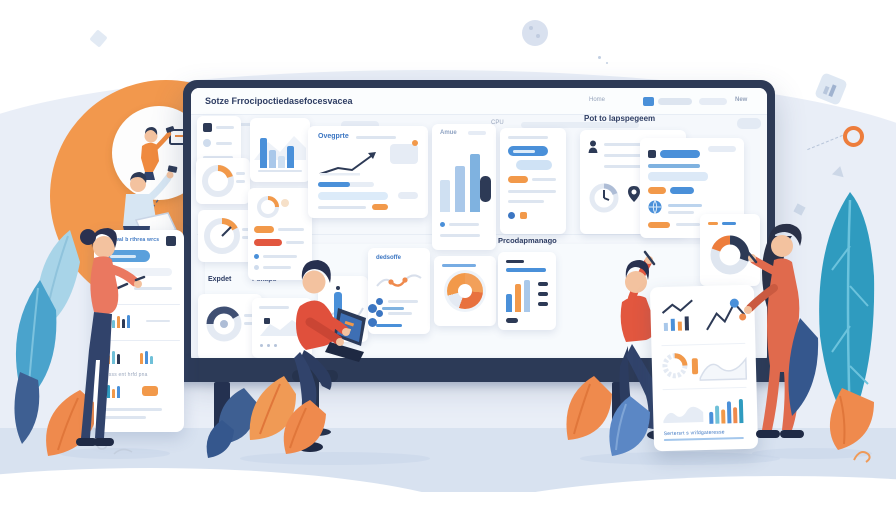  What do you see at coordinates (268, 242) in the screenshot?
I see `banner-red` at bounding box center [268, 242].